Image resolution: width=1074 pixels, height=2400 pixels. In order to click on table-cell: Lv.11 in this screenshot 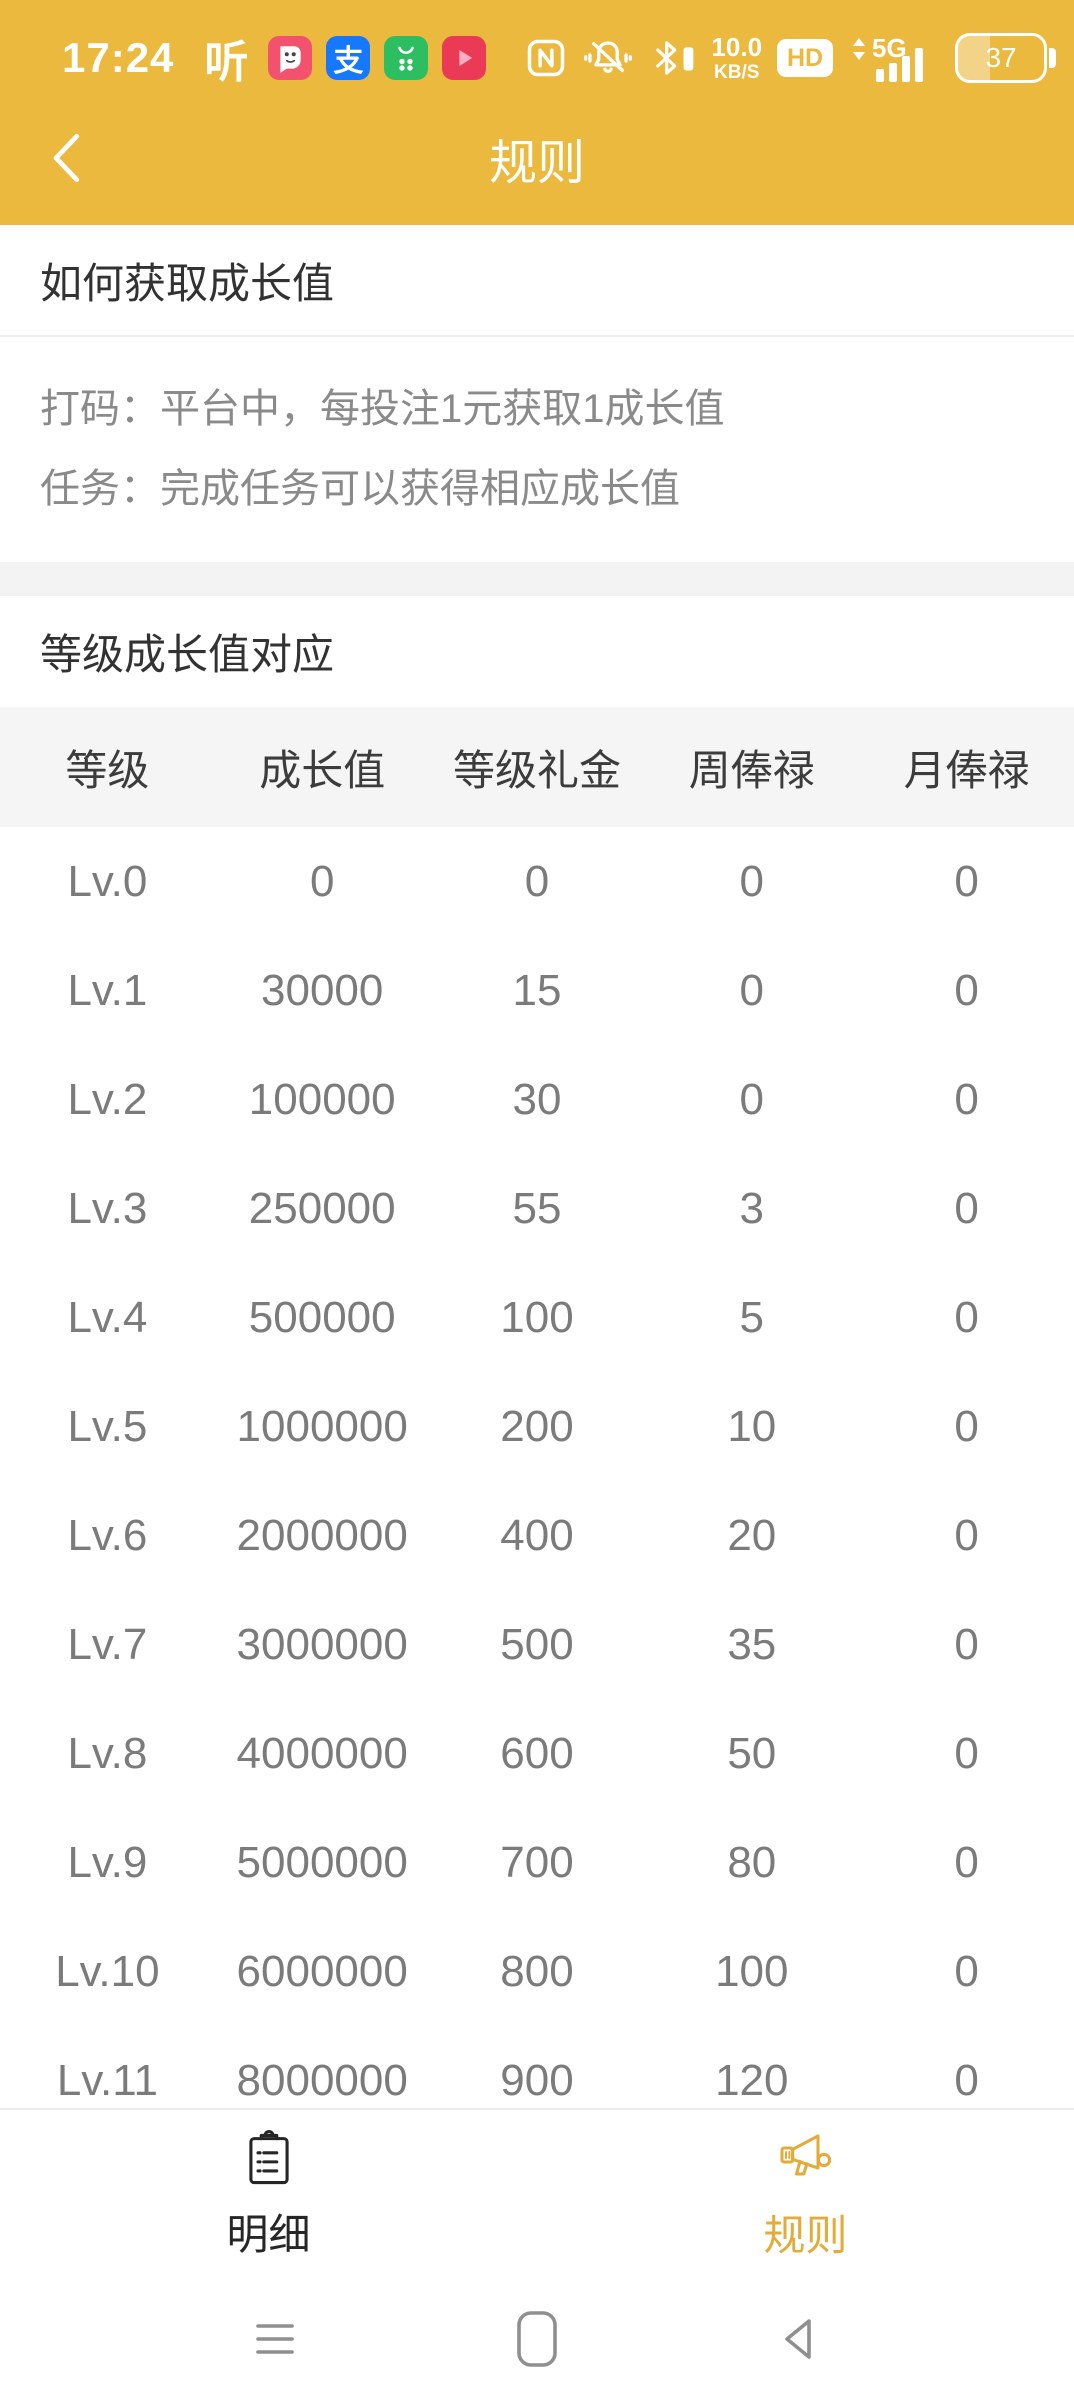, I will do `click(107, 2080)`.